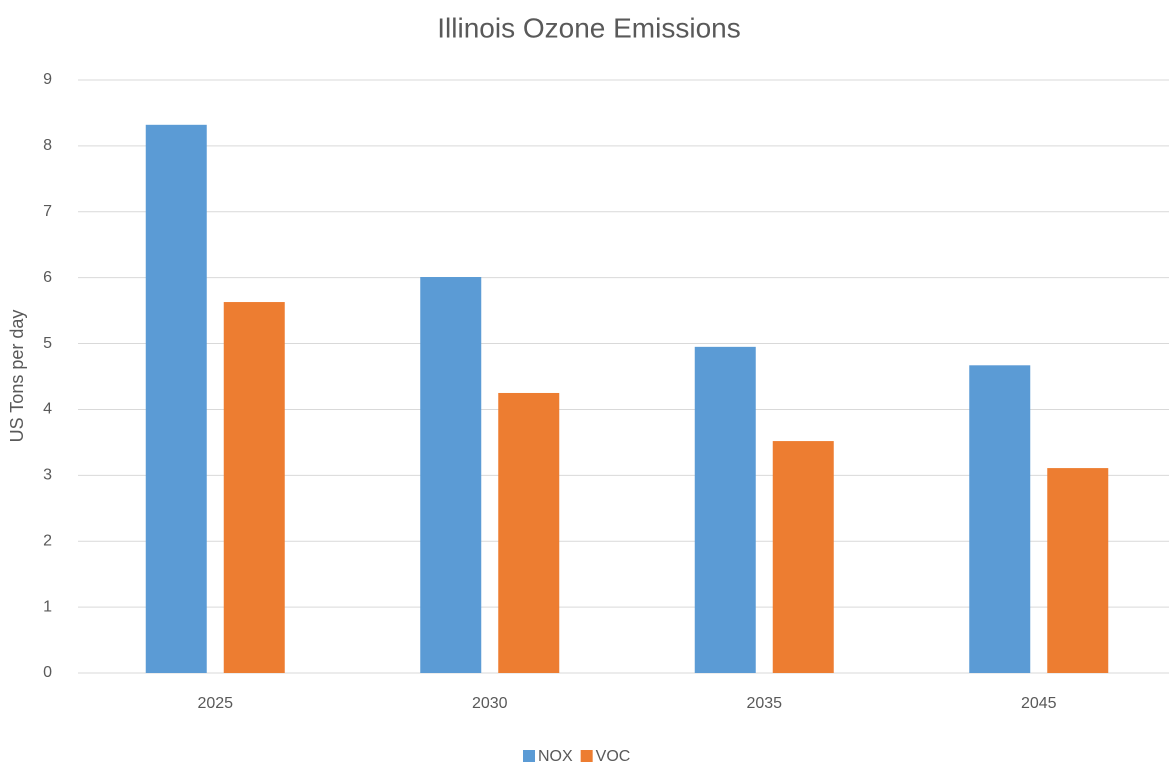 The height and width of the screenshot is (767, 1169). I want to click on x-tick-label: 2035, so click(764, 703).